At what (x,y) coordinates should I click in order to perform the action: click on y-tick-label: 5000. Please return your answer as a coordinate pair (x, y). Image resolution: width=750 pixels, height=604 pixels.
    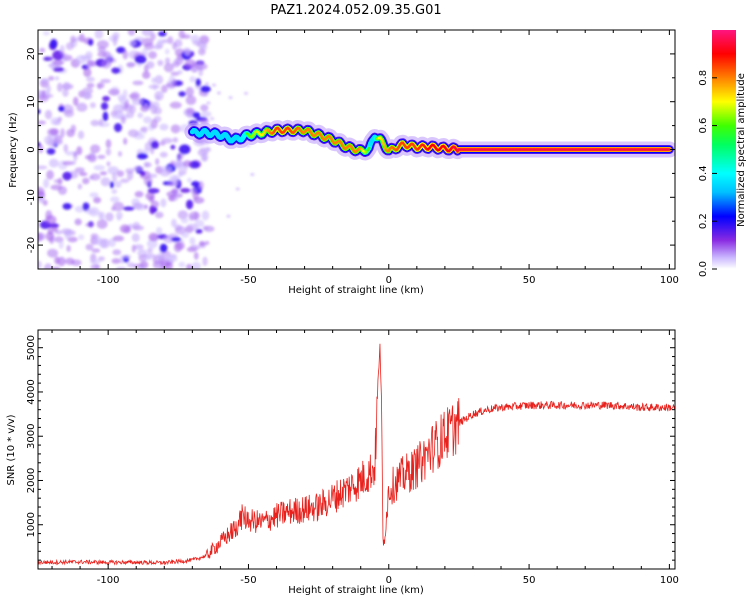
    Looking at the image, I should click on (31, 347).